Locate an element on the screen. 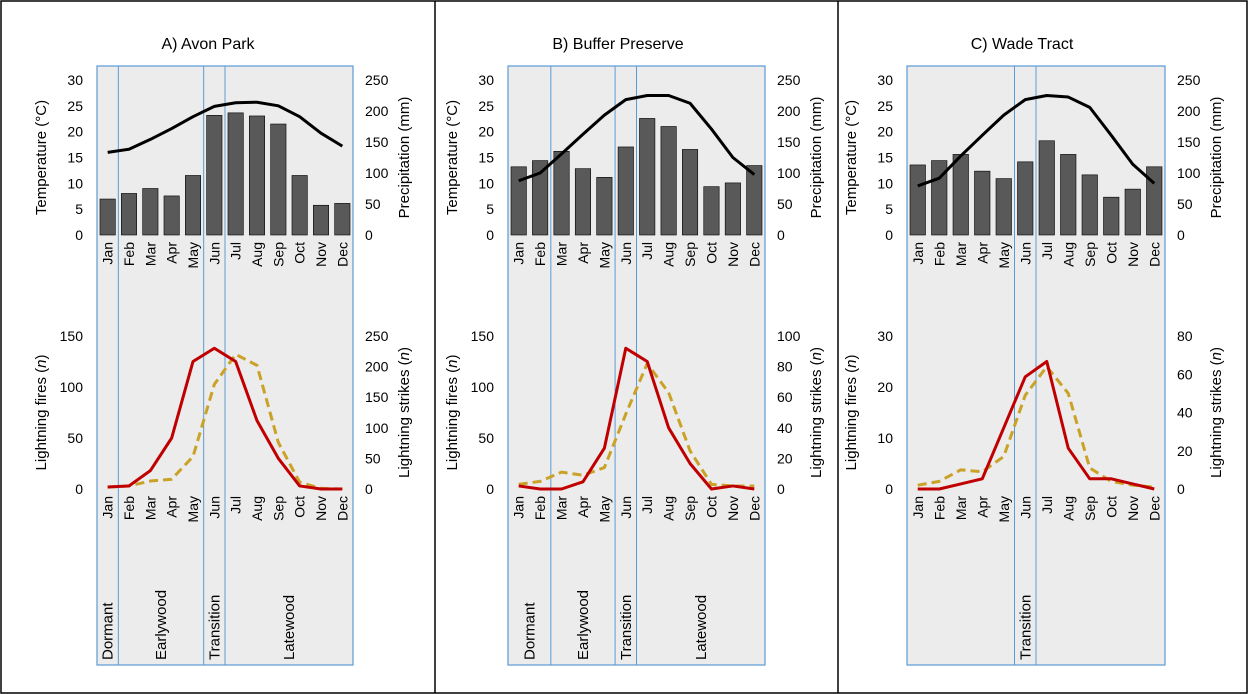 The height and width of the screenshot is (694, 1248). precipitation-tick-label: 200 is located at coordinates (377, 111).